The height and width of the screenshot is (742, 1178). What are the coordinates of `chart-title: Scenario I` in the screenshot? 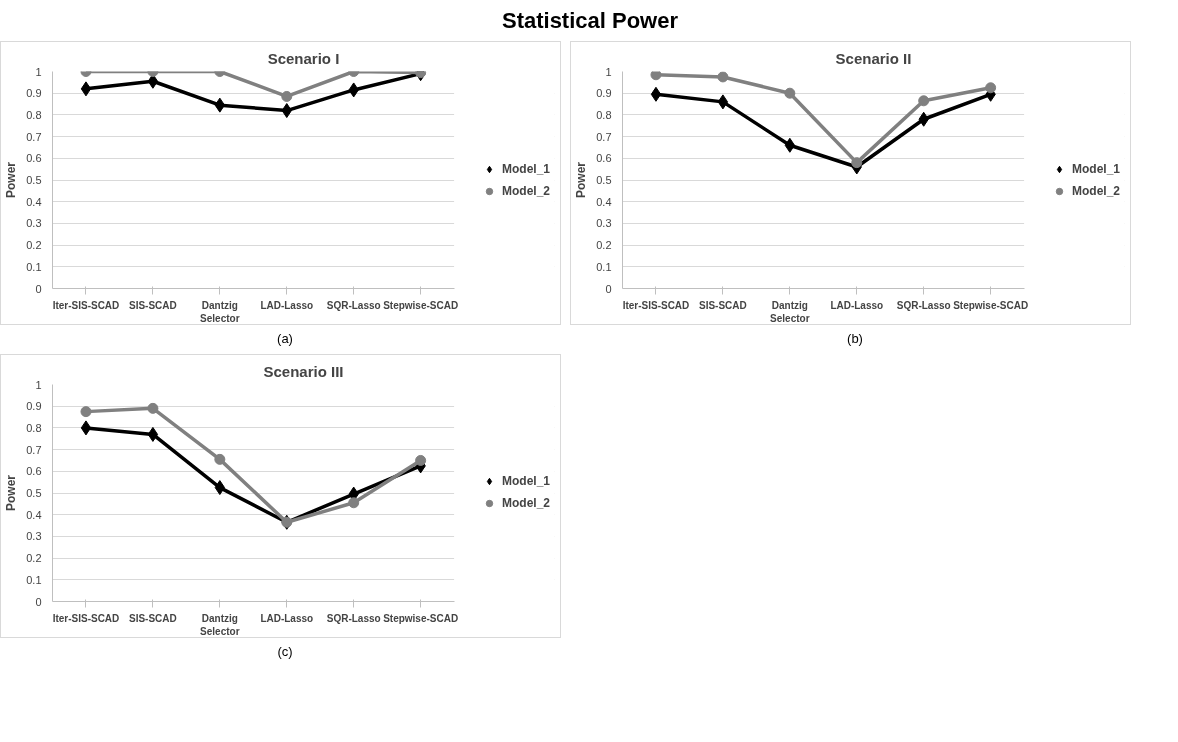 It's located at (303, 58).